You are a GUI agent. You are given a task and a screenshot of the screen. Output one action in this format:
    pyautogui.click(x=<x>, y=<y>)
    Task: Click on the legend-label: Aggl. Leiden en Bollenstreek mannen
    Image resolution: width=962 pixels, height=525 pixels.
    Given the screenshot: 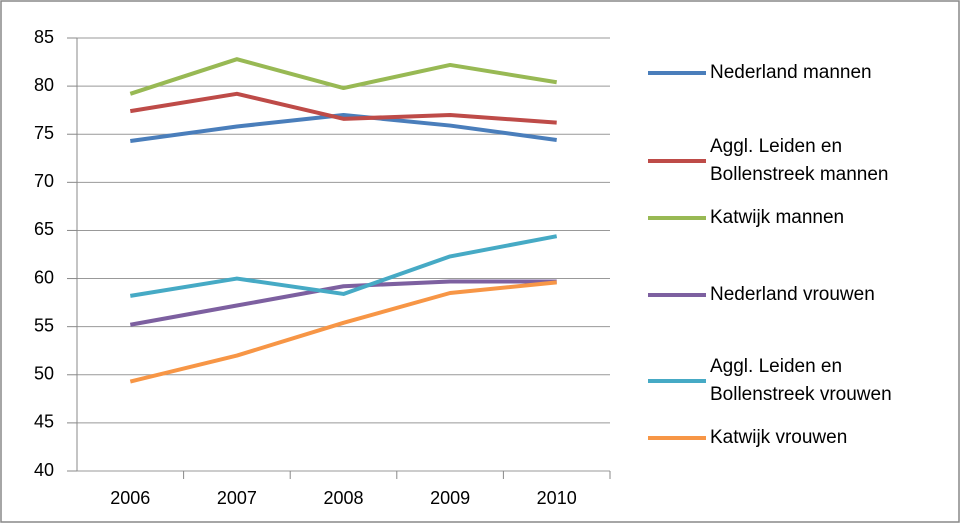 What is the action you would take?
    pyautogui.click(x=799, y=160)
    